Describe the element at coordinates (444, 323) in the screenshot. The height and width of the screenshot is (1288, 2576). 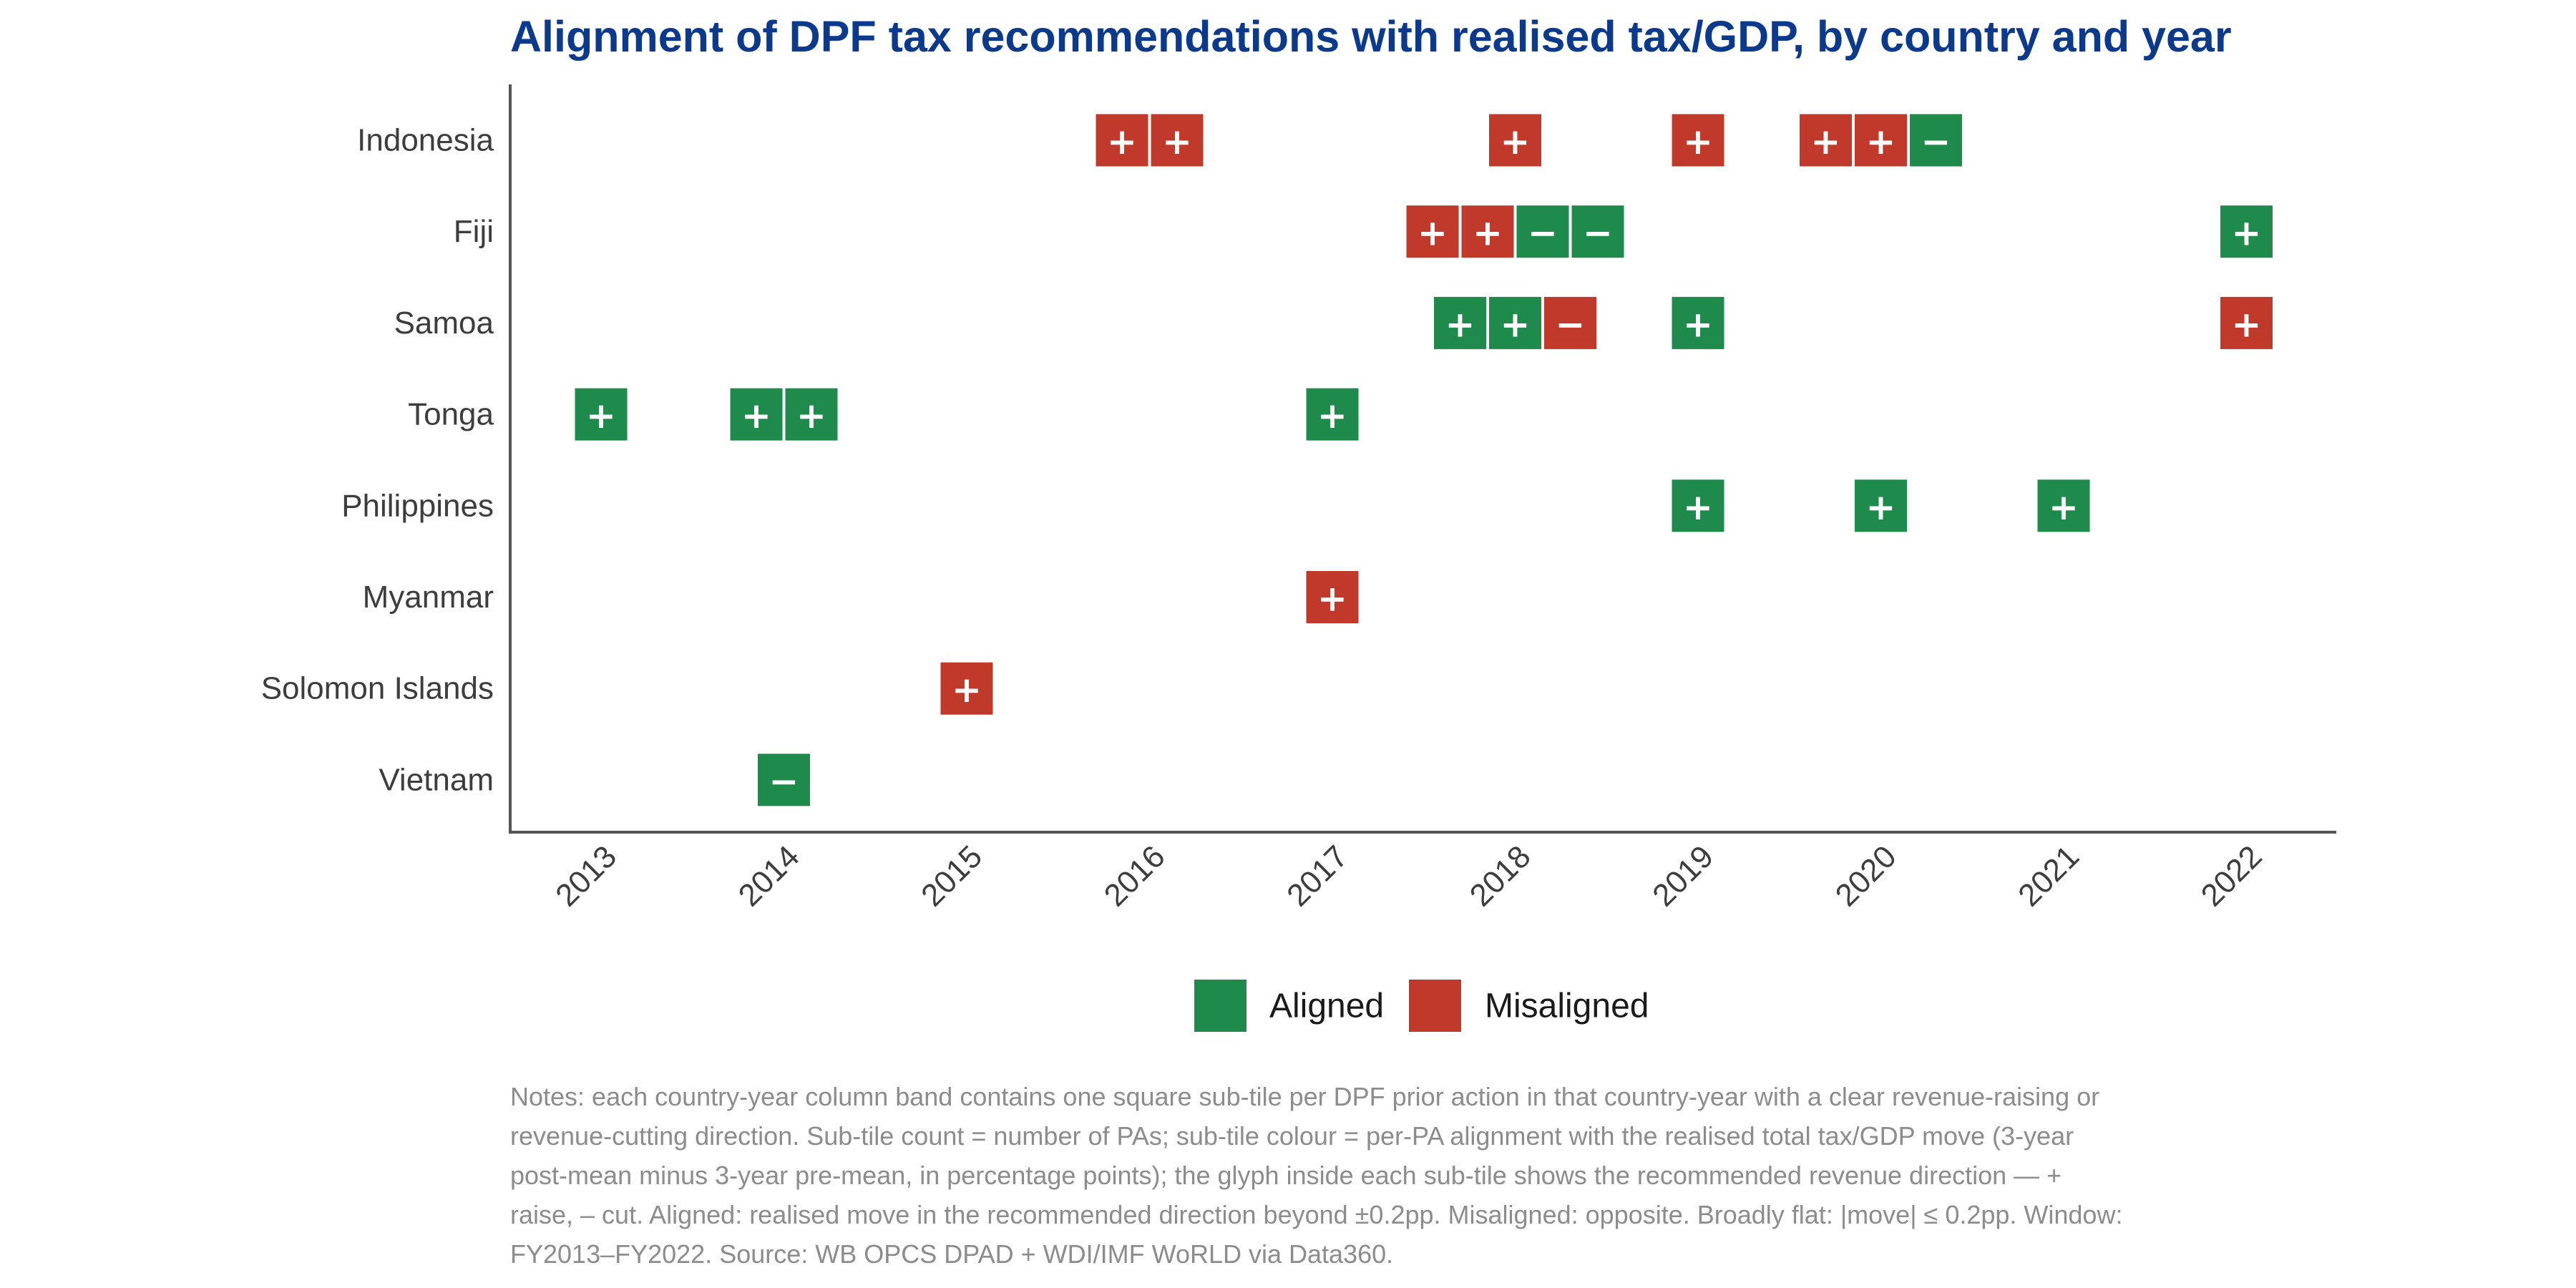
I see `y-tick-label-samoa: Samoa` at that location.